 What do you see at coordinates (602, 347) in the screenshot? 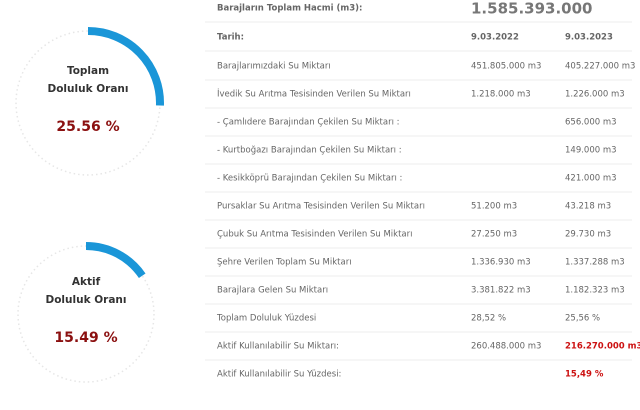
I see `value-cell: 216.270.000 m3` at bounding box center [602, 347].